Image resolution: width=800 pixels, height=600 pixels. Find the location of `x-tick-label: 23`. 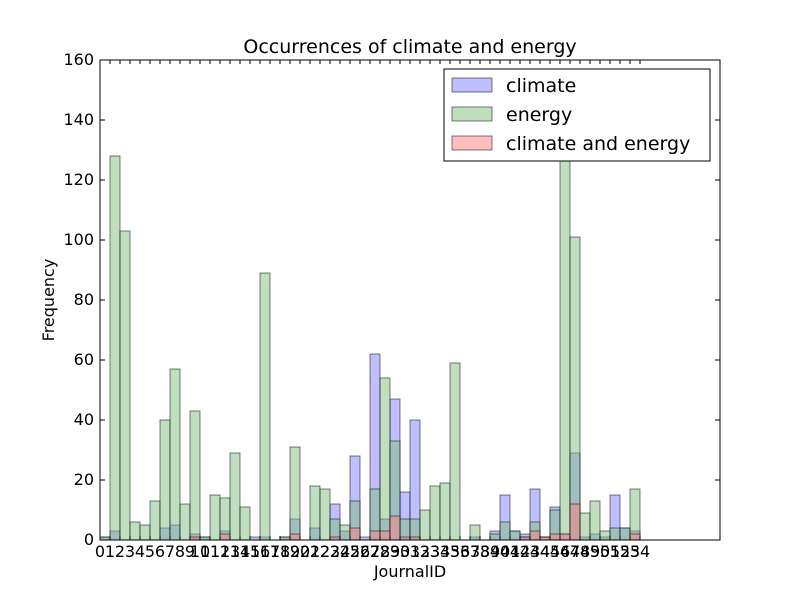

x-tick-label: 23 is located at coordinates (330, 551).